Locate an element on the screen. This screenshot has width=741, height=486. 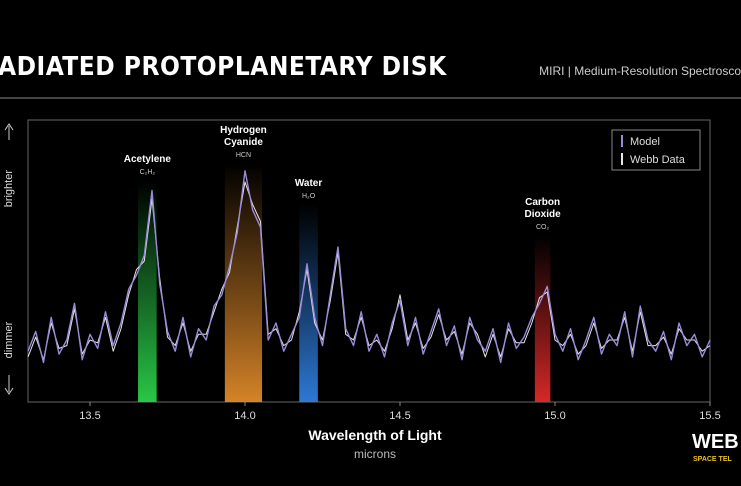
band-formula: H₂O is located at coordinates (309, 196).